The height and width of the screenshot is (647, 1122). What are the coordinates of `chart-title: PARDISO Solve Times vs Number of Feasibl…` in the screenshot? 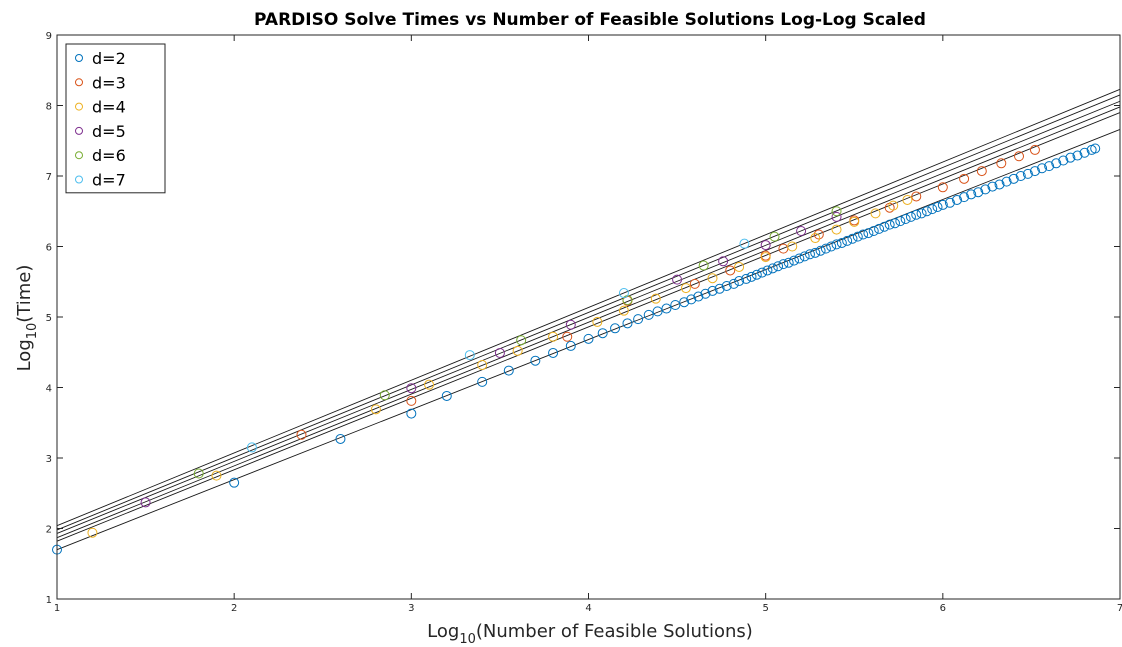 It's located at (590, 20).